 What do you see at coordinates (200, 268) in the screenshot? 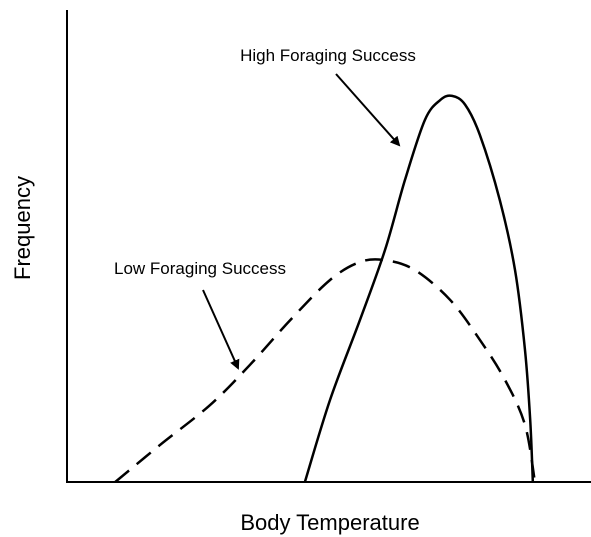
I see `annotation: Low Foraging Success` at bounding box center [200, 268].